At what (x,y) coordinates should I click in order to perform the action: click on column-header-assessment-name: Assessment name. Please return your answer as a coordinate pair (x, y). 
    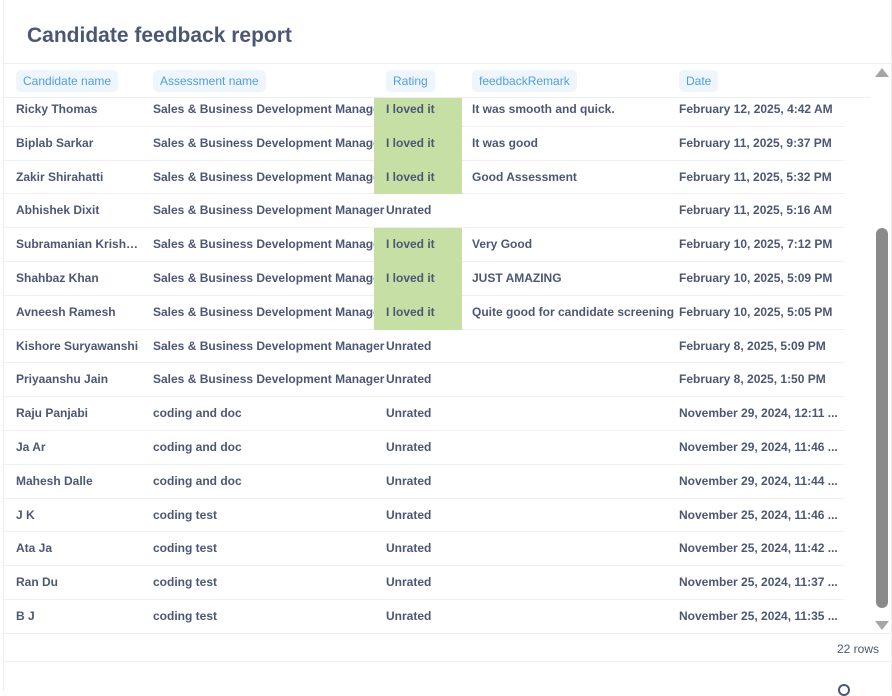
    Looking at the image, I should click on (209, 81).